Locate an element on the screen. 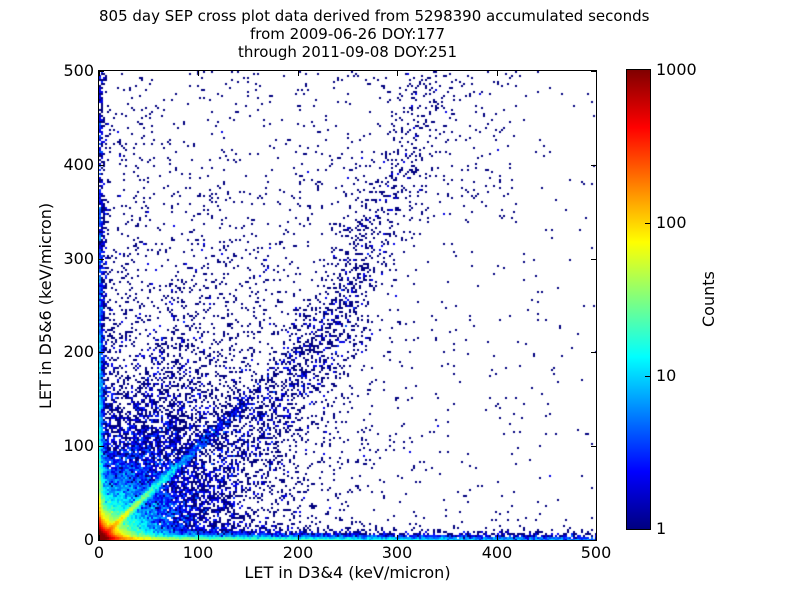  colorbar-tick-label: 10 is located at coordinates (666, 375).